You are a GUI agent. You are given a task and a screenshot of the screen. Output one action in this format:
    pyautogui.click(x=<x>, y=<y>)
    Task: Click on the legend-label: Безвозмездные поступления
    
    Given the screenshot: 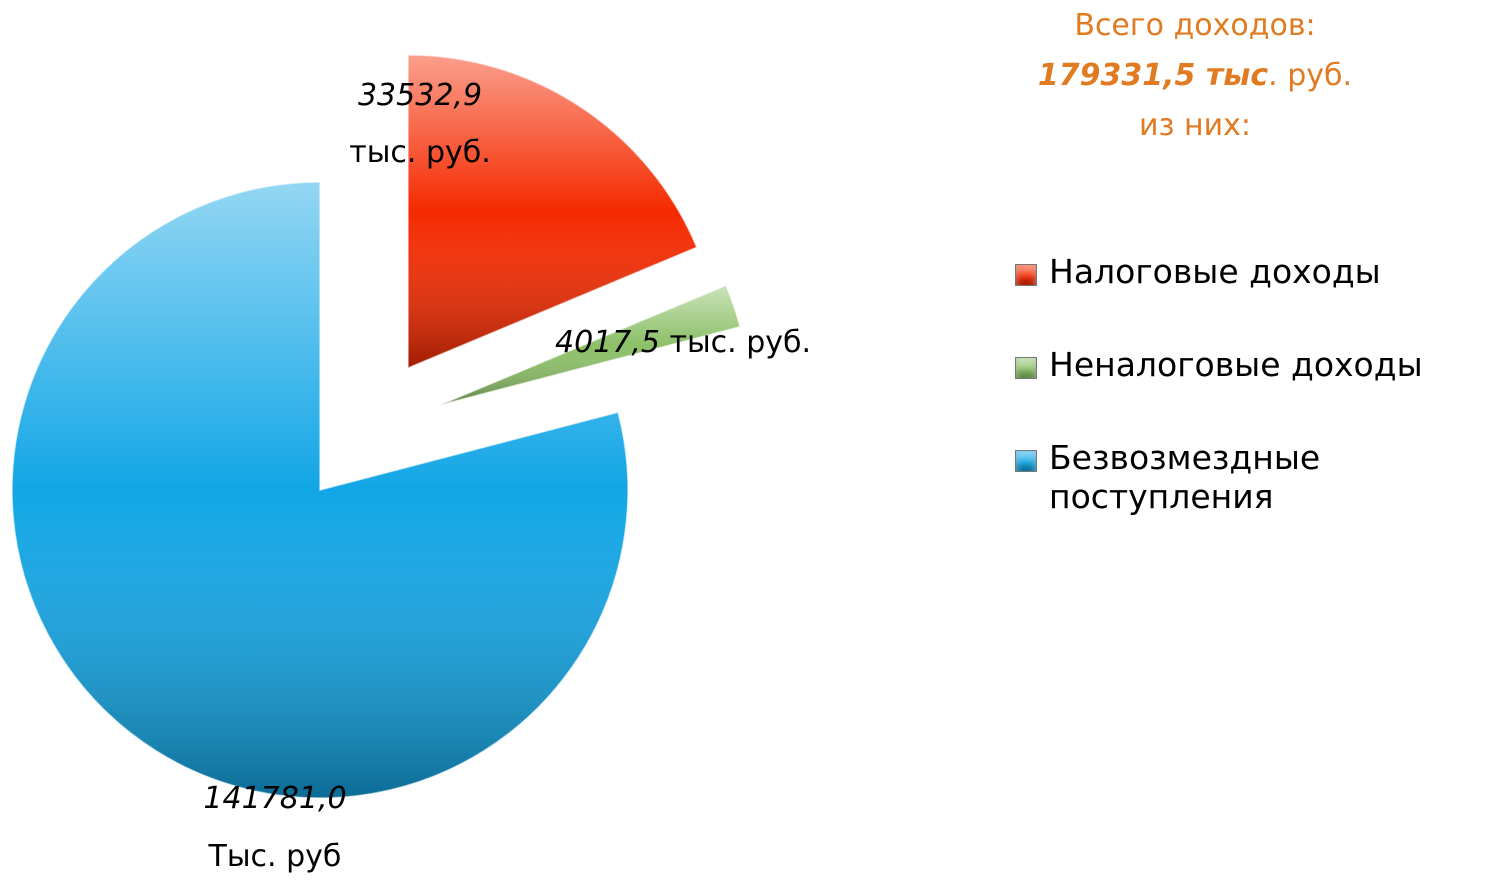 What is the action you would take?
    pyautogui.click(x=1185, y=477)
    